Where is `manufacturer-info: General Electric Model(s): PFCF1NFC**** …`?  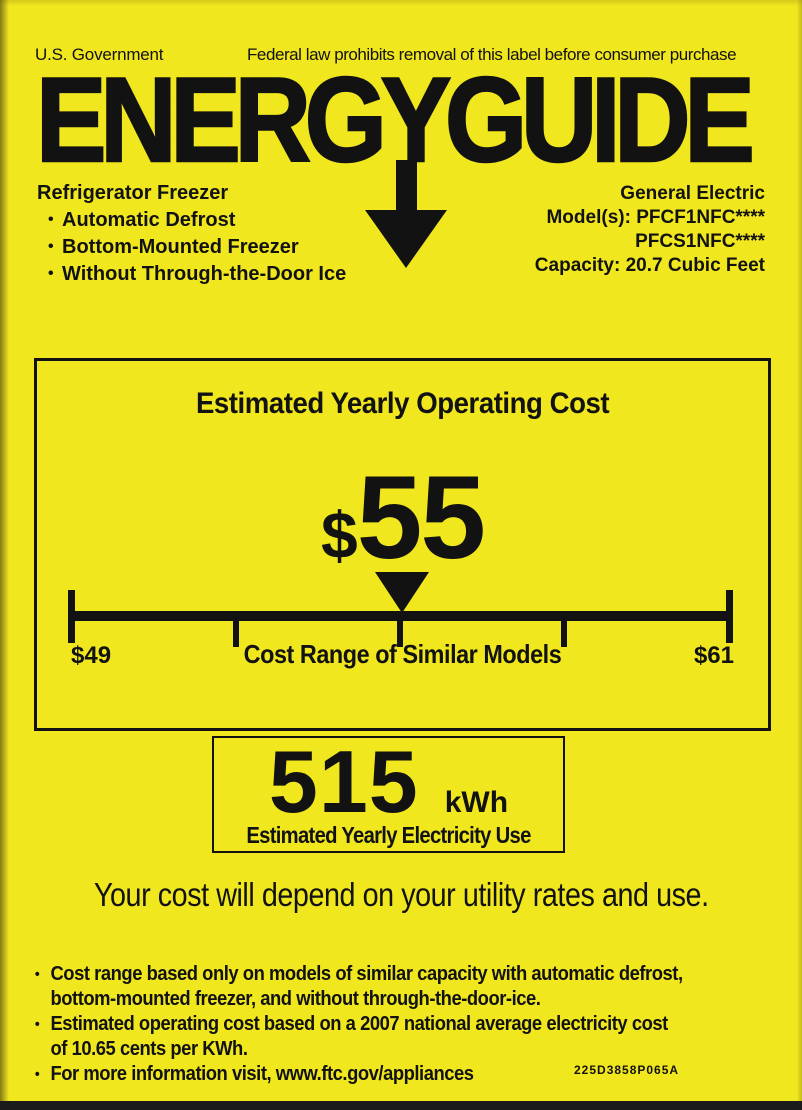
manufacturer-info: General Electric Model(s): PFCF1NFC**** … is located at coordinates (650, 230).